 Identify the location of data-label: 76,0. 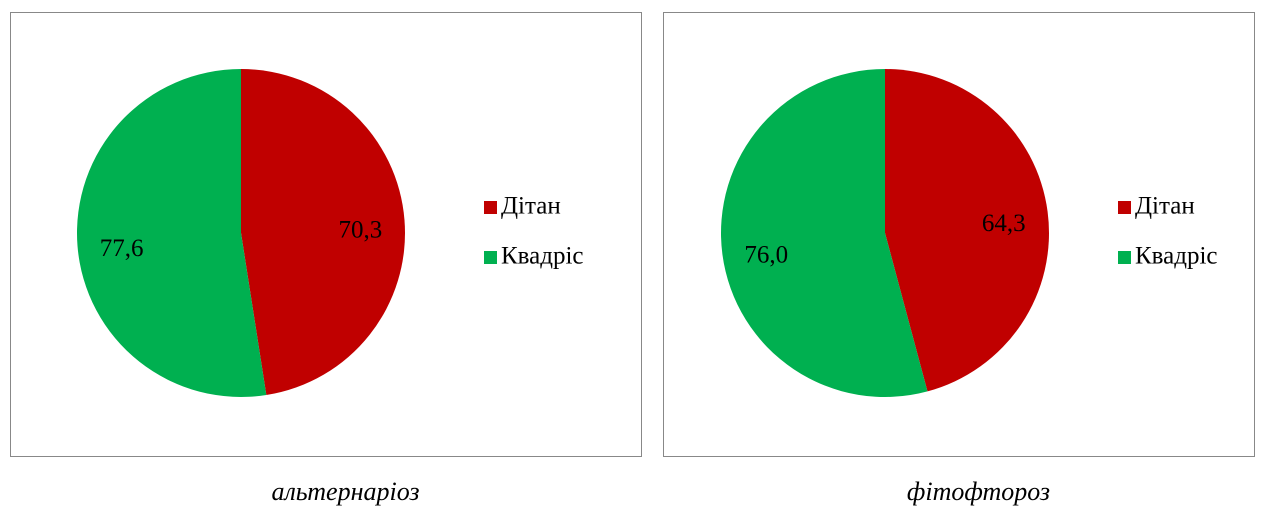
(766, 254).